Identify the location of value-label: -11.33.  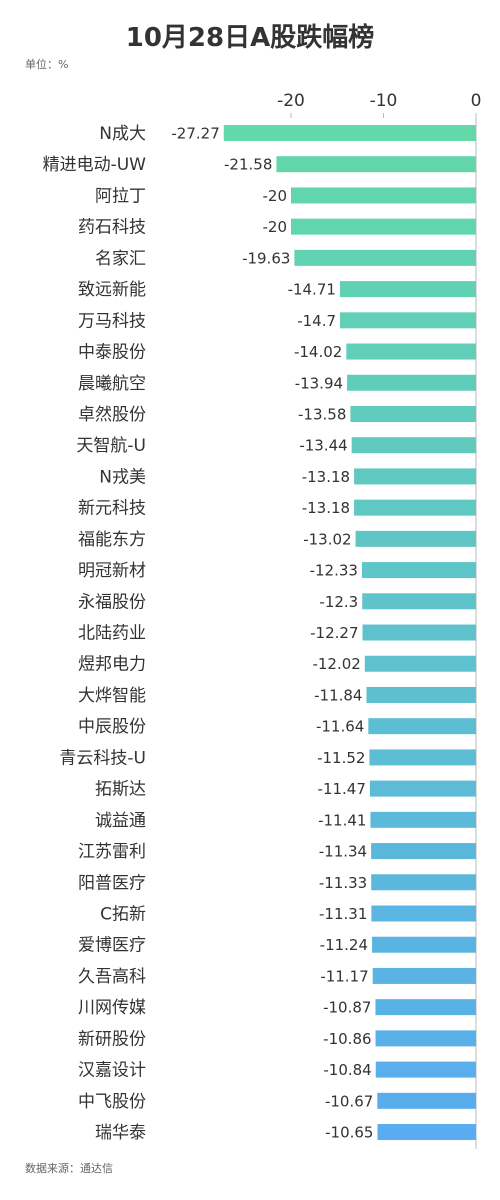
(343, 883).